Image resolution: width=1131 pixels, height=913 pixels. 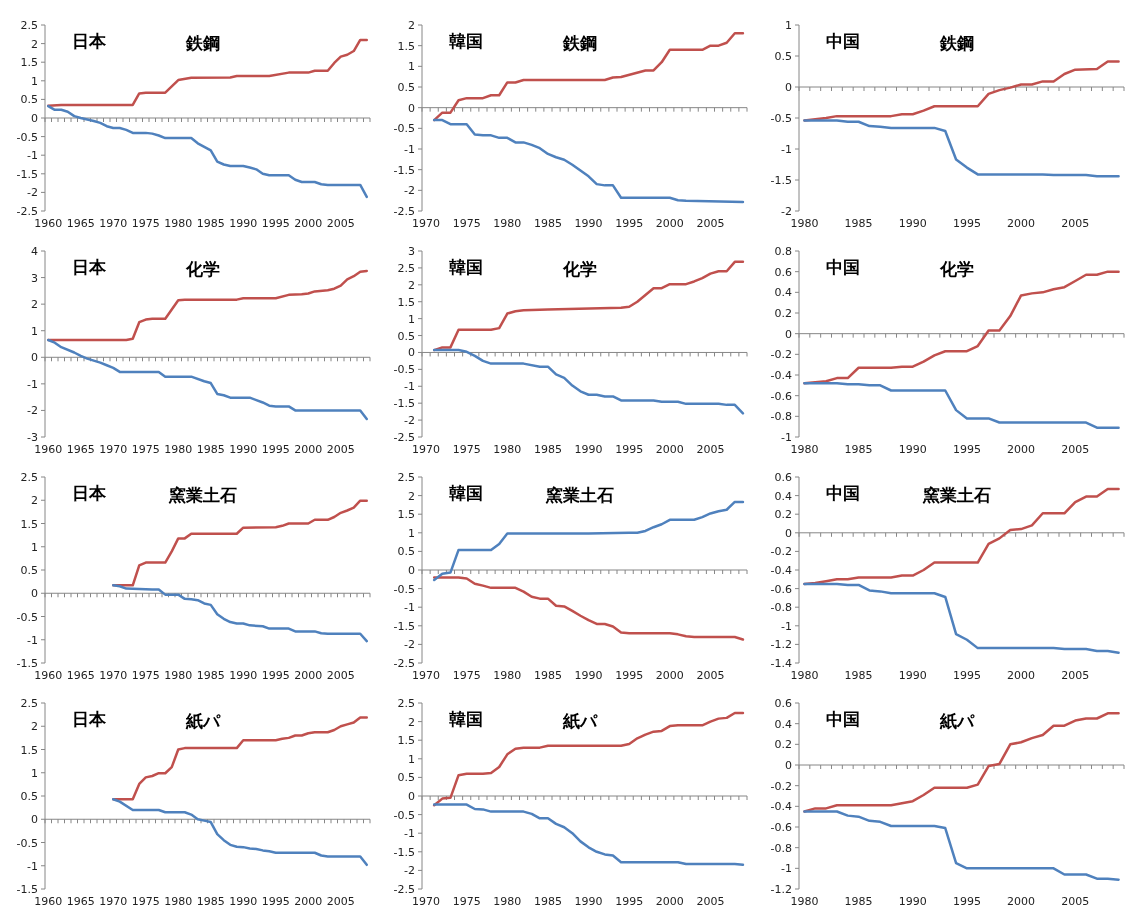 I want to click on y-tick-label: -1.4, so click(x=781, y=663).